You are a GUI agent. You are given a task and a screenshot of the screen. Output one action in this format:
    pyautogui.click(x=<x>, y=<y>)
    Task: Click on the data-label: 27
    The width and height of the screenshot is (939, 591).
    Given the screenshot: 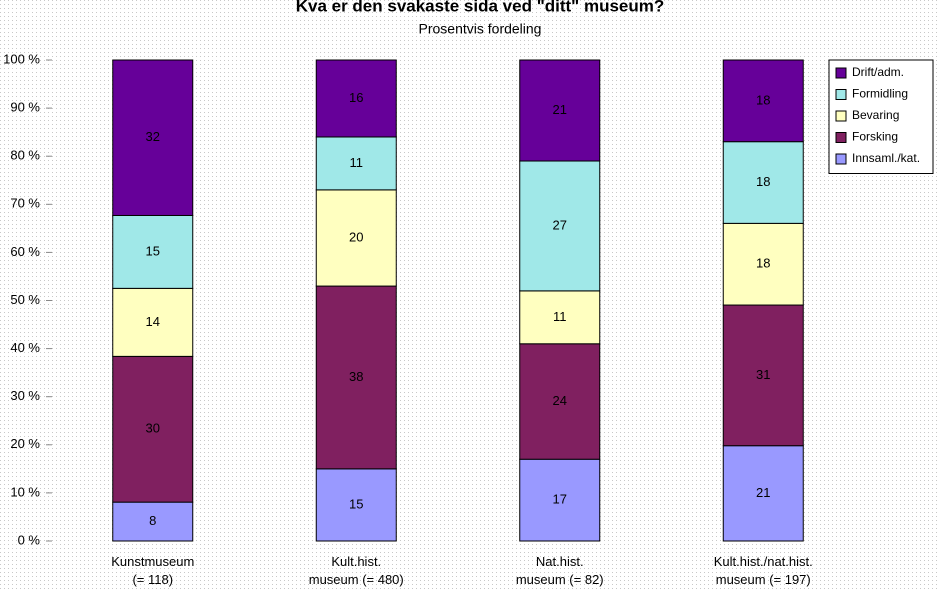 What is the action you would take?
    pyautogui.click(x=560, y=224)
    